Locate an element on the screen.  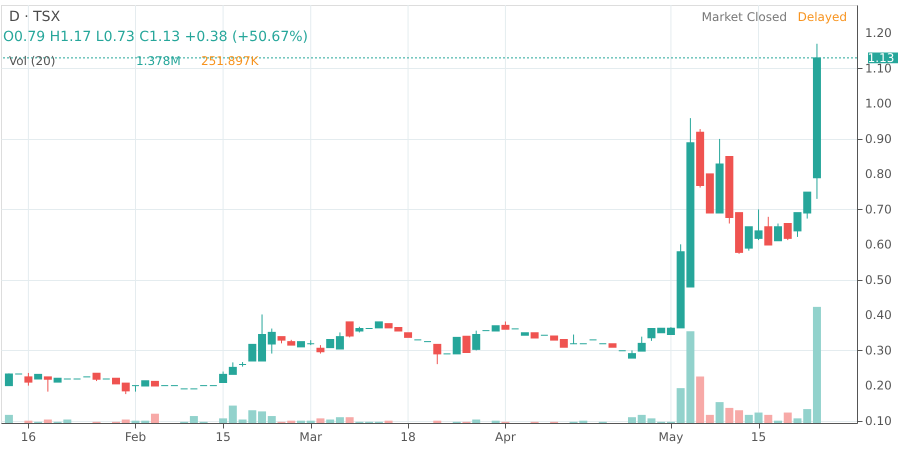
y-tick-label: 0.20 is located at coordinates (878, 385).